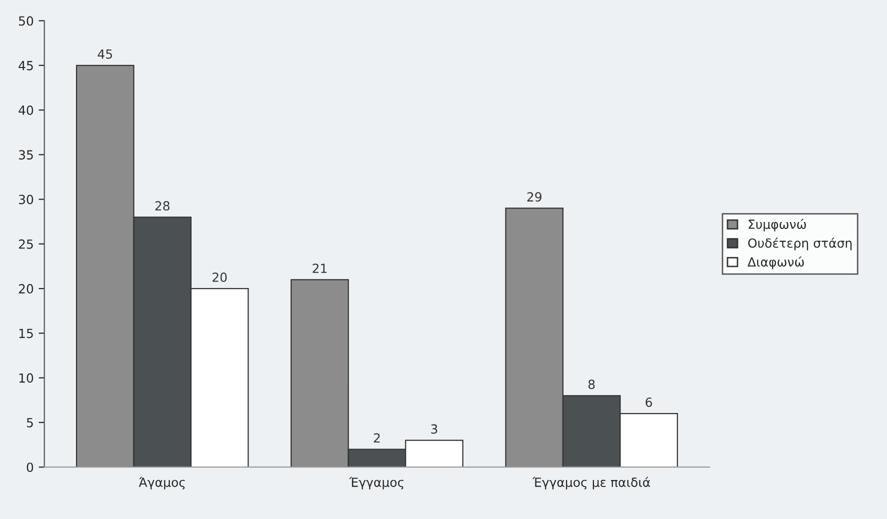  I want to click on y-tick-label: 5, so click(29, 423).